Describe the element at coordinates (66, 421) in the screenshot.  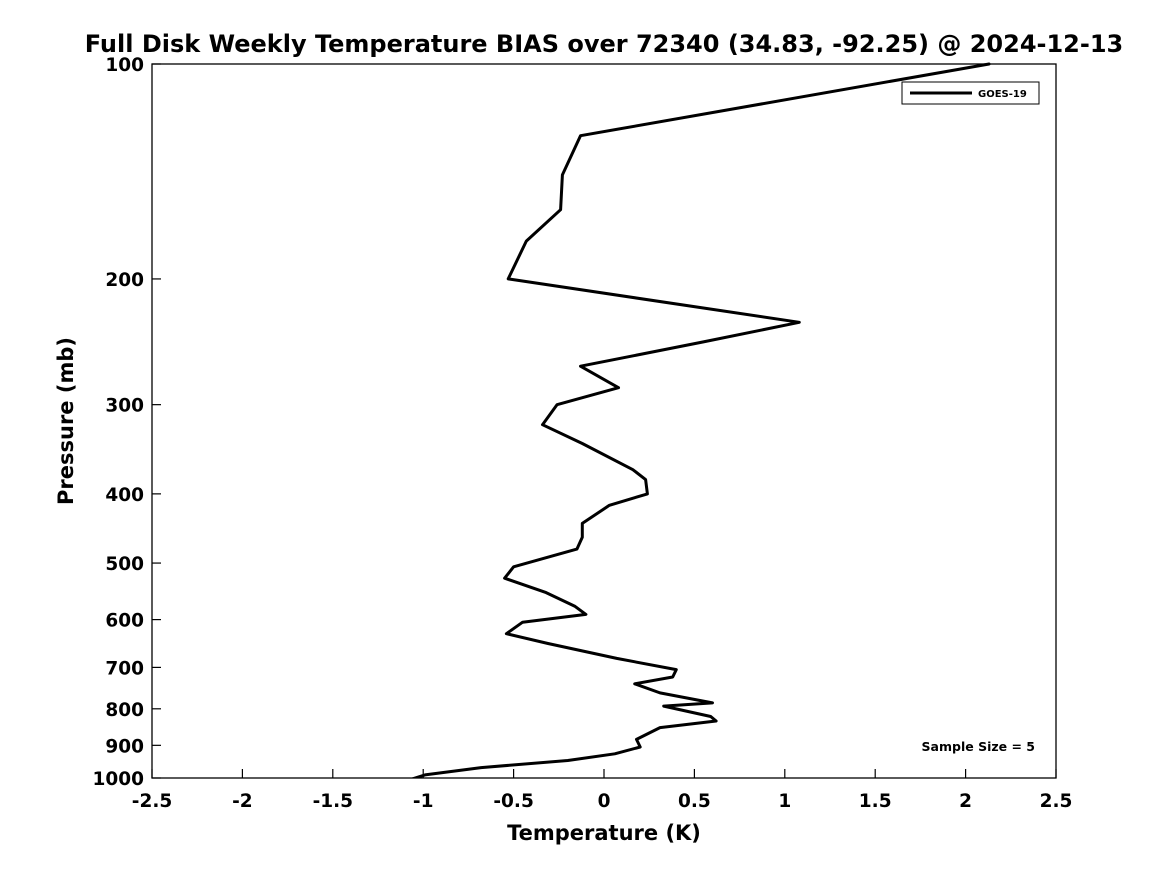
I see `y-axis-label: Pressure (mb)` at that location.